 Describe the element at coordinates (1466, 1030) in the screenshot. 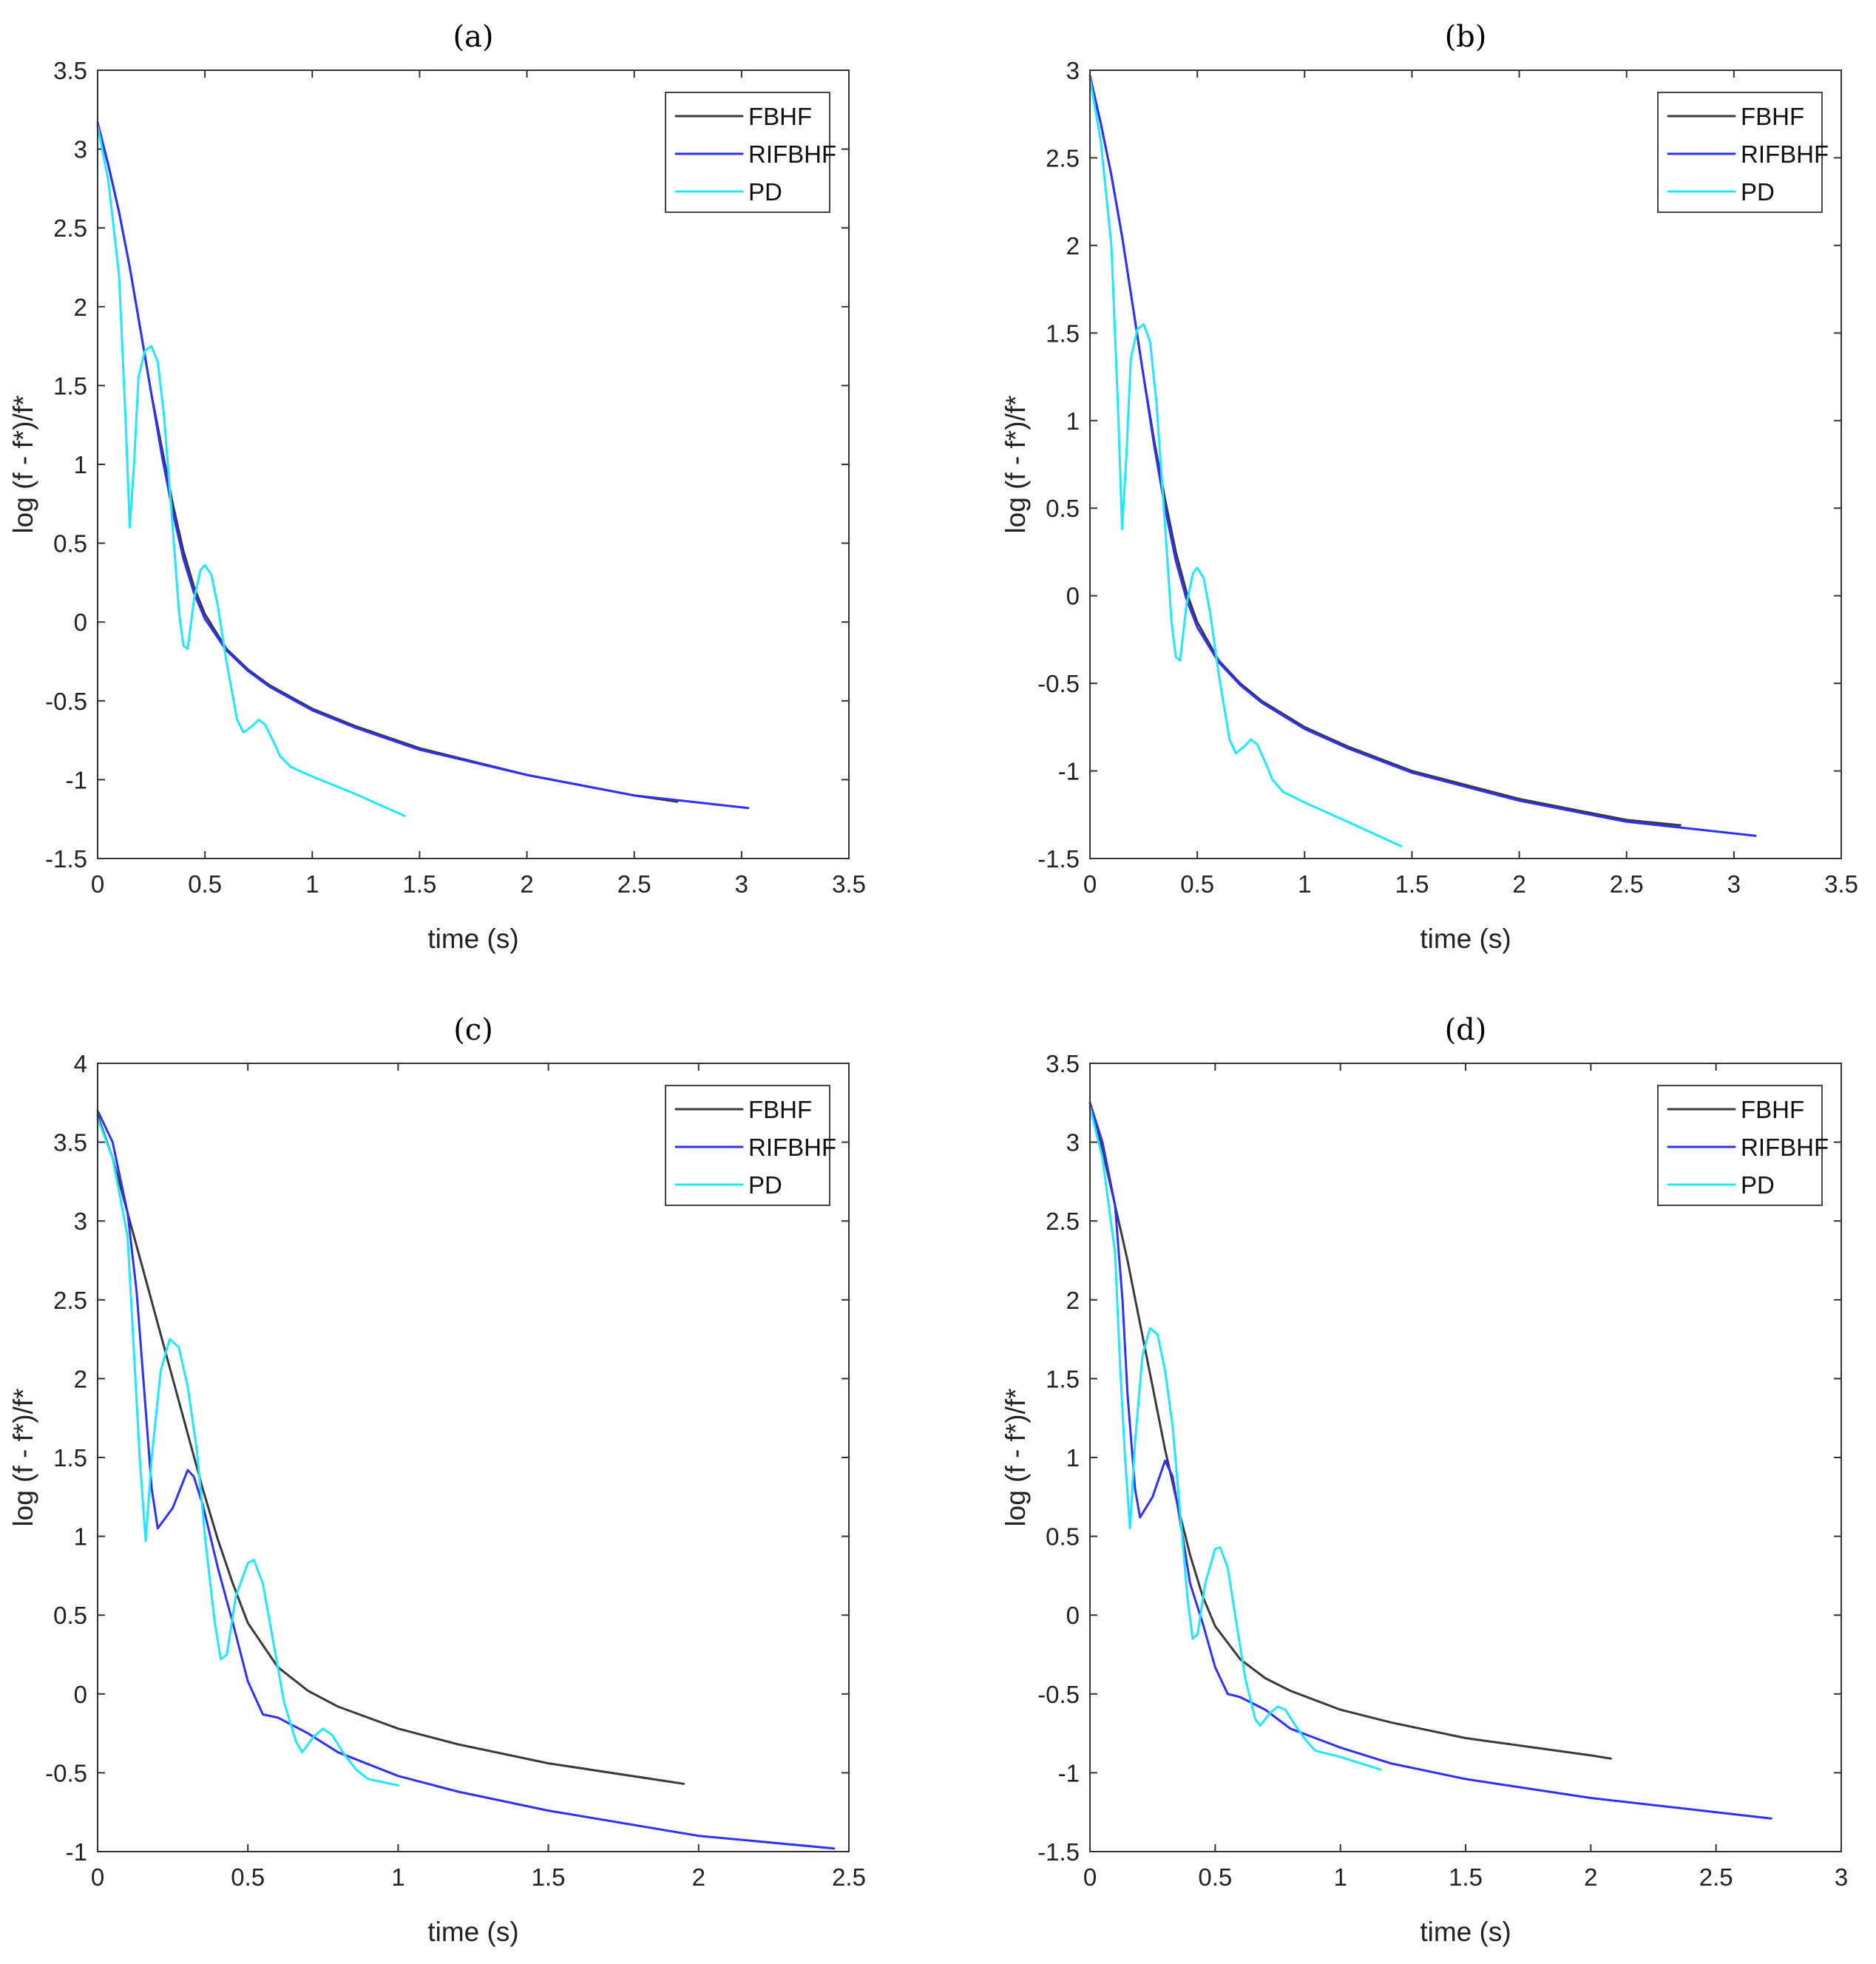

I see `panel-title: (d)` at that location.